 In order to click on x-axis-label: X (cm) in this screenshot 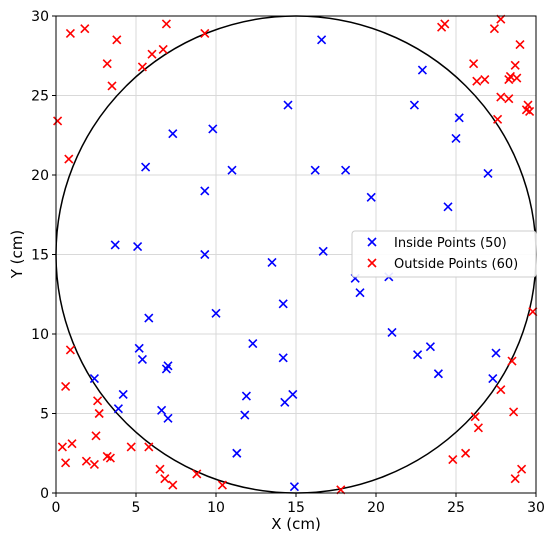, I will do `click(296, 524)`.